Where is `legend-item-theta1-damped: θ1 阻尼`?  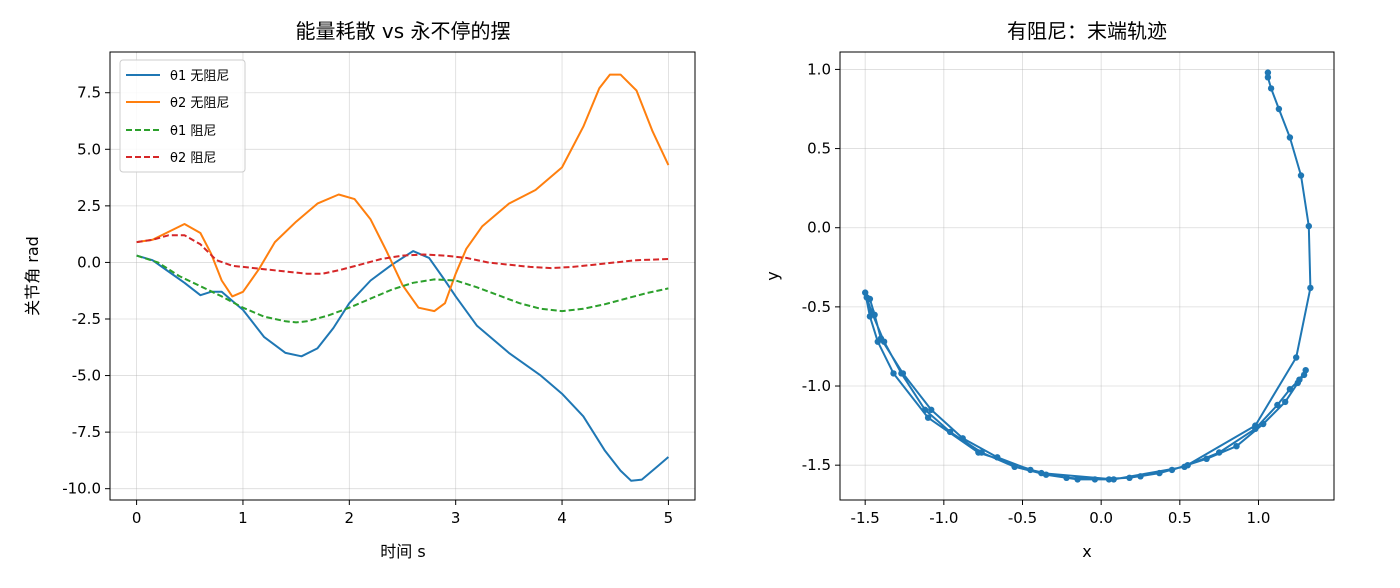
legend-item-theta1-damped: θ1 阻尼 is located at coordinates (171, 131).